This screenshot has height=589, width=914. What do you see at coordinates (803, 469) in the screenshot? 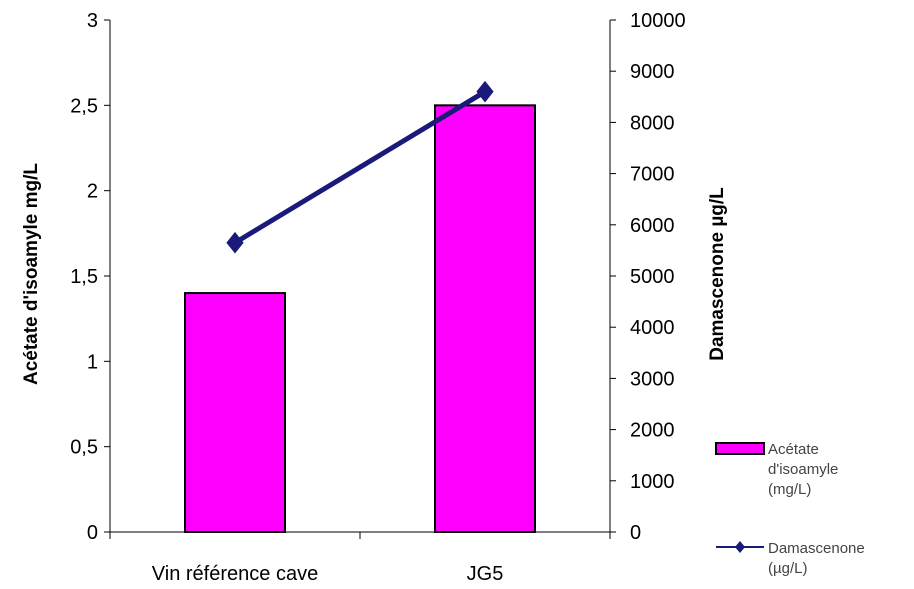
I see `legend-label-line: d'isoamyle` at bounding box center [803, 469].